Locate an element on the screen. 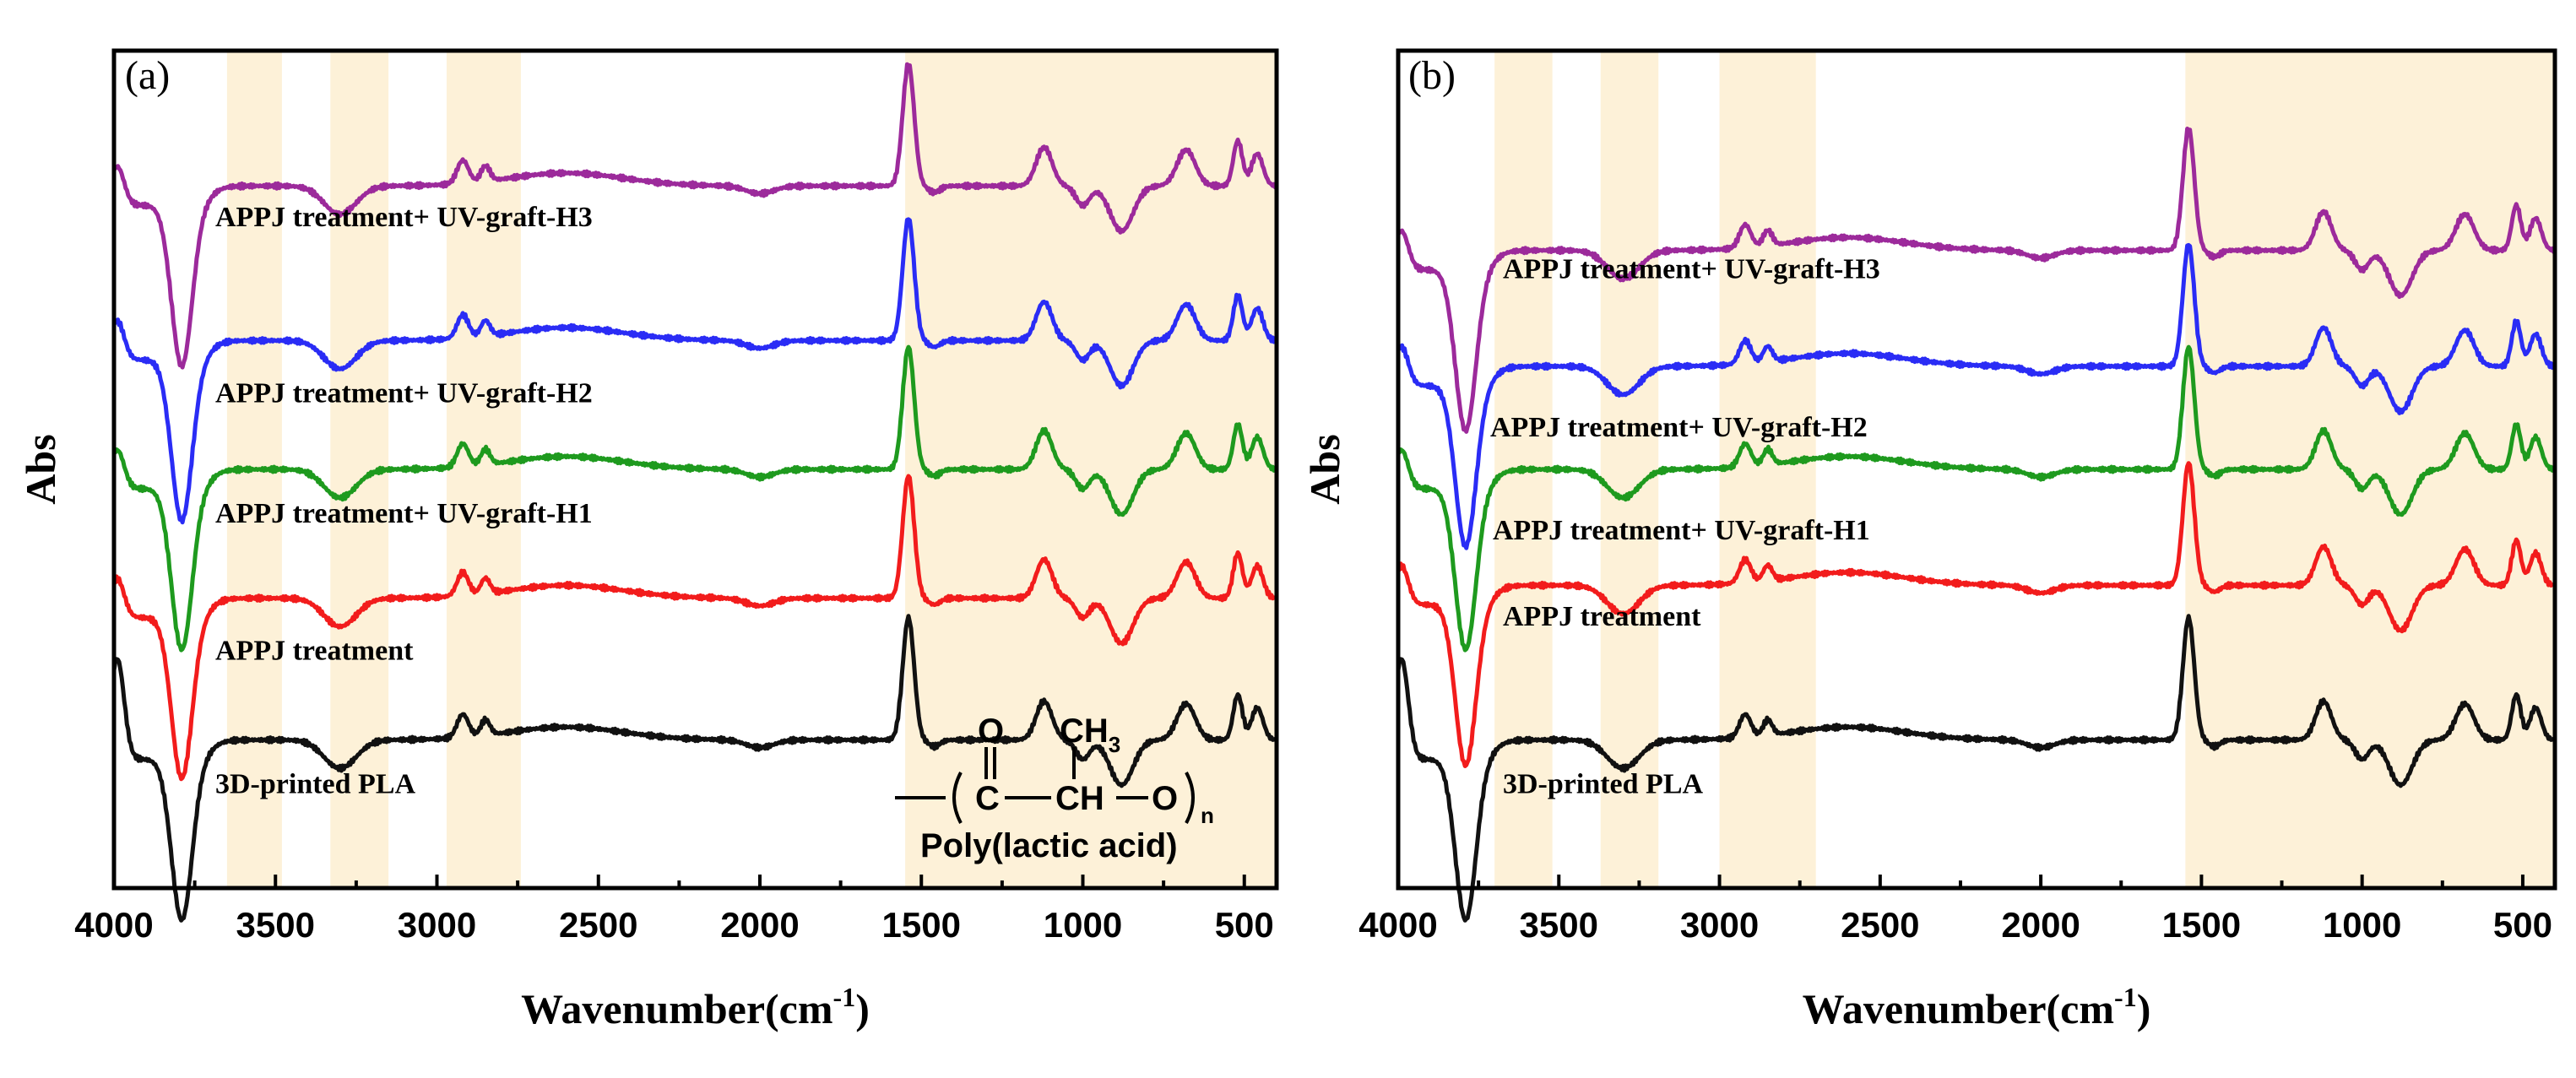 The image size is (2576, 1078). methyl-text: CH is located at coordinates (1085, 731).